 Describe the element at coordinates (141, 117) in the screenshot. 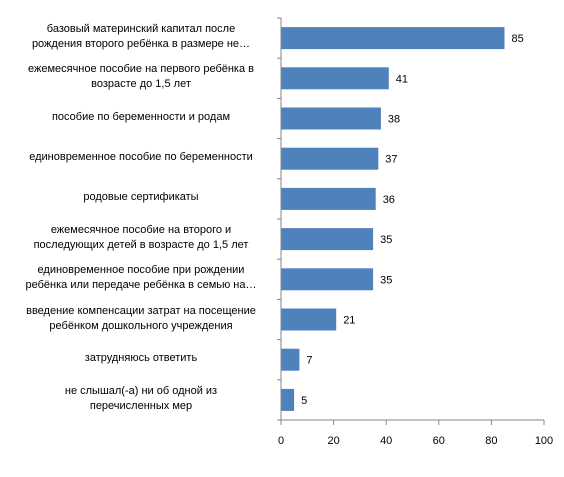

I see `category-label: пособие по беременности и родам` at that location.